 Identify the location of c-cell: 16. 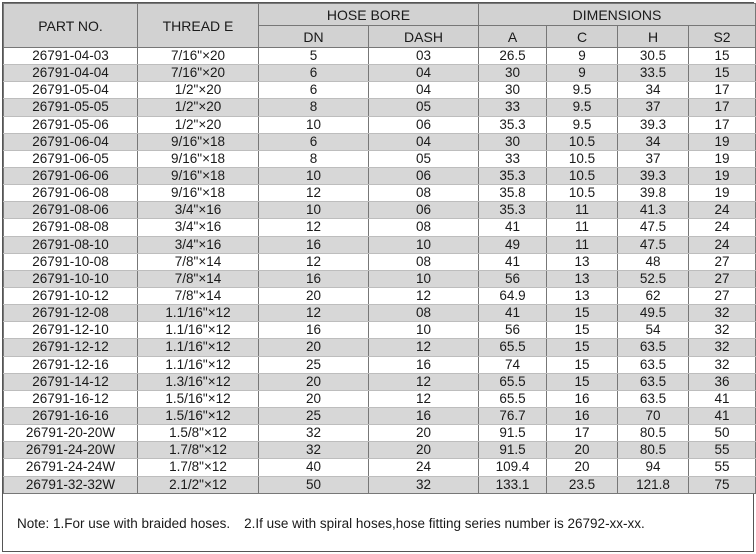
(582, 416).